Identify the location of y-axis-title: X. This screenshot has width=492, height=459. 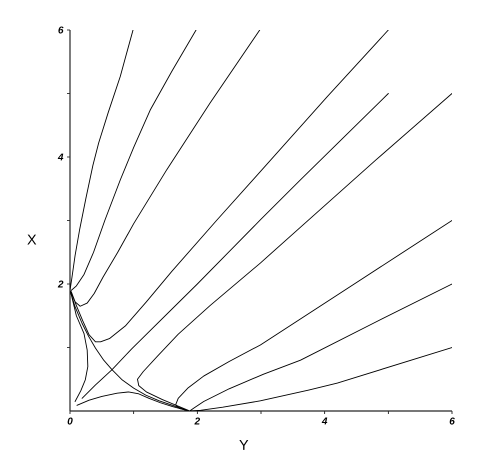
(31, 239).